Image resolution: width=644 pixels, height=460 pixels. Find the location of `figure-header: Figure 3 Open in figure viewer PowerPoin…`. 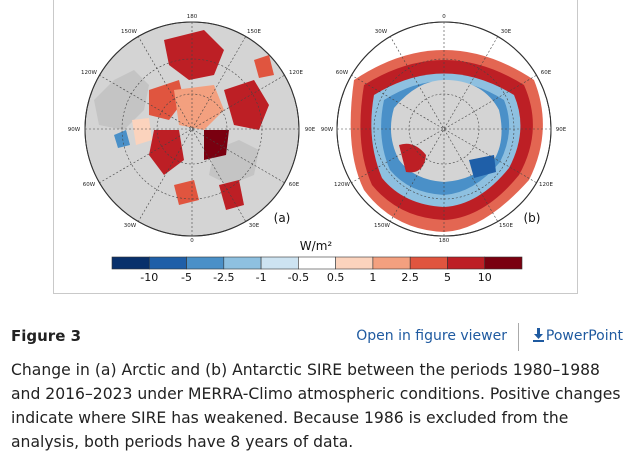

figure-header: Figure 3 Open in figure viewer PowerPoin… is located at coordinates (317, 338).